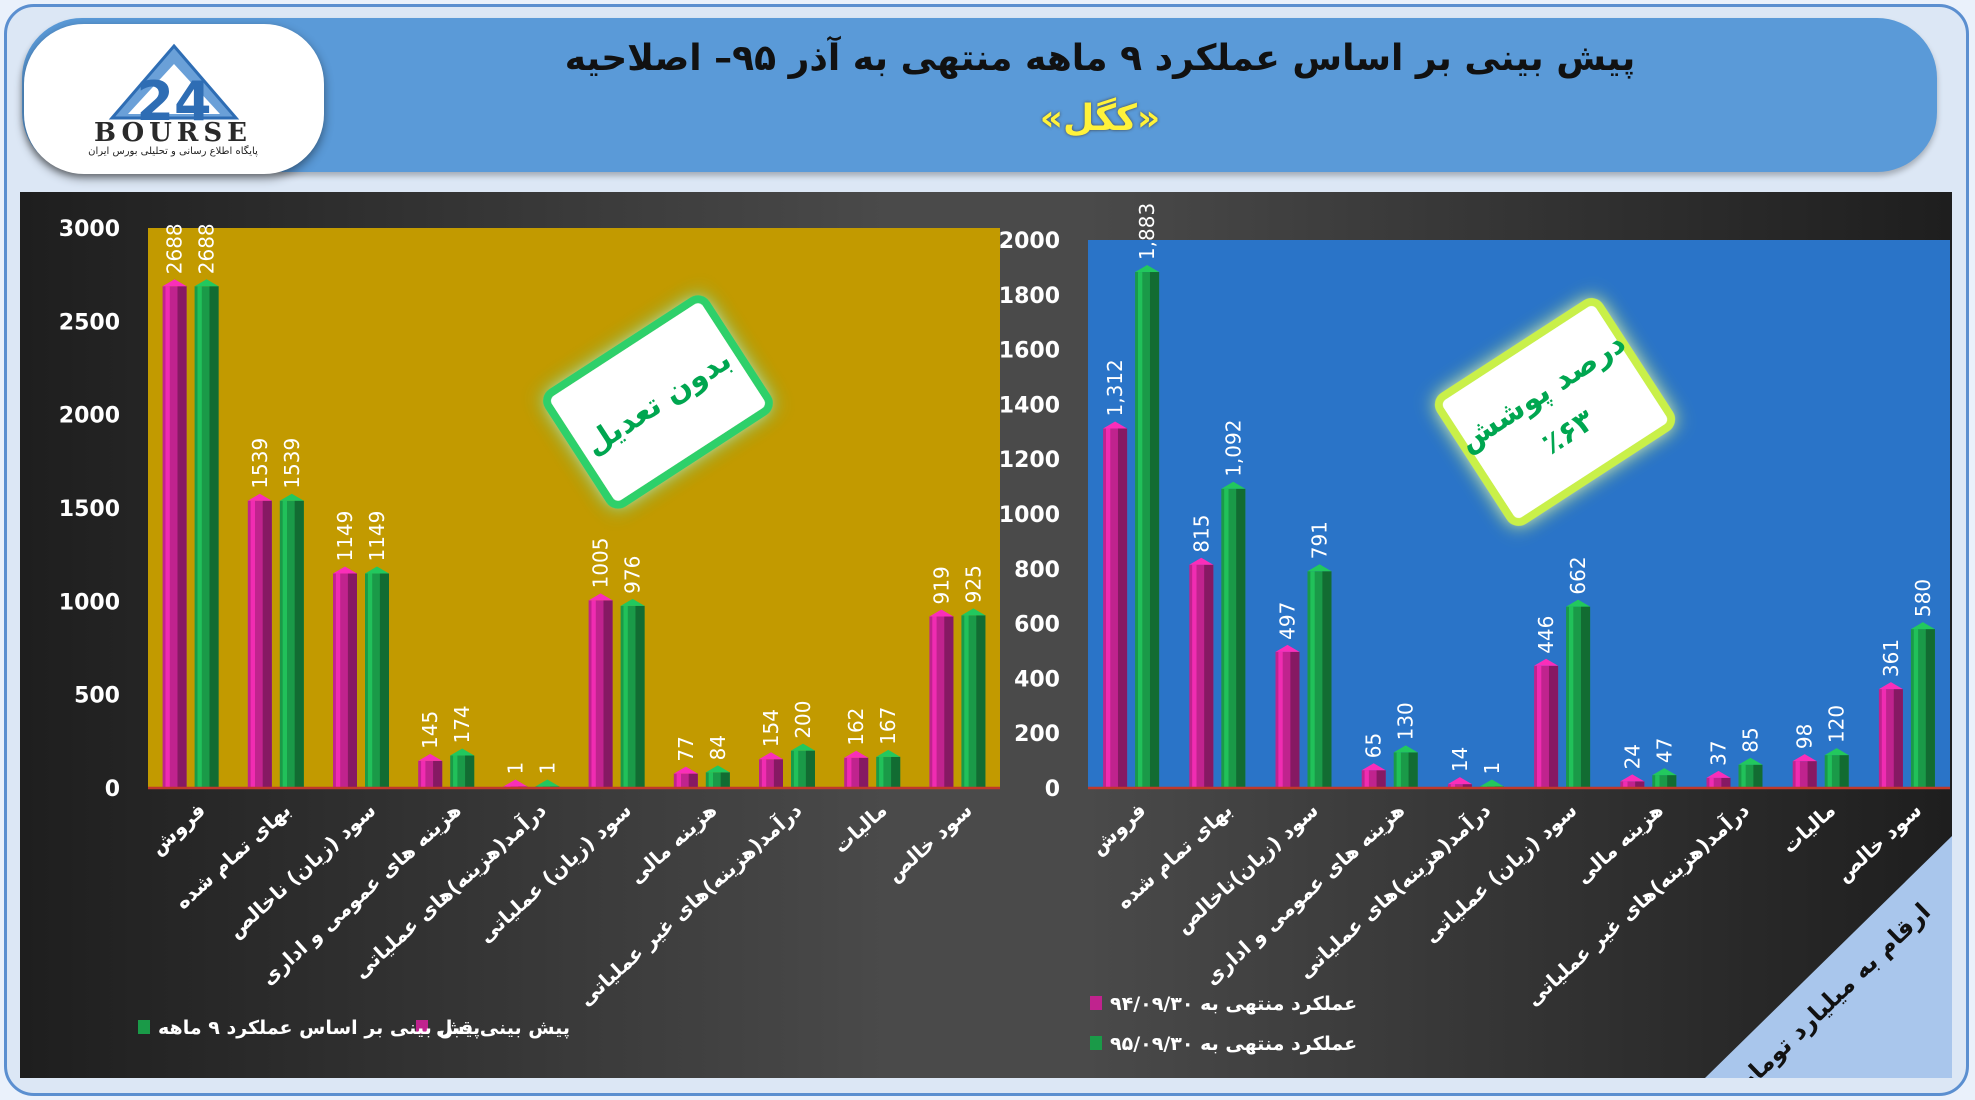 The height and width of the screenshot is (1100, 1975). What do you see at coordinates (973, 584) in the screenshot?
I see `data-label: 925` at bounding box center [973, 584].